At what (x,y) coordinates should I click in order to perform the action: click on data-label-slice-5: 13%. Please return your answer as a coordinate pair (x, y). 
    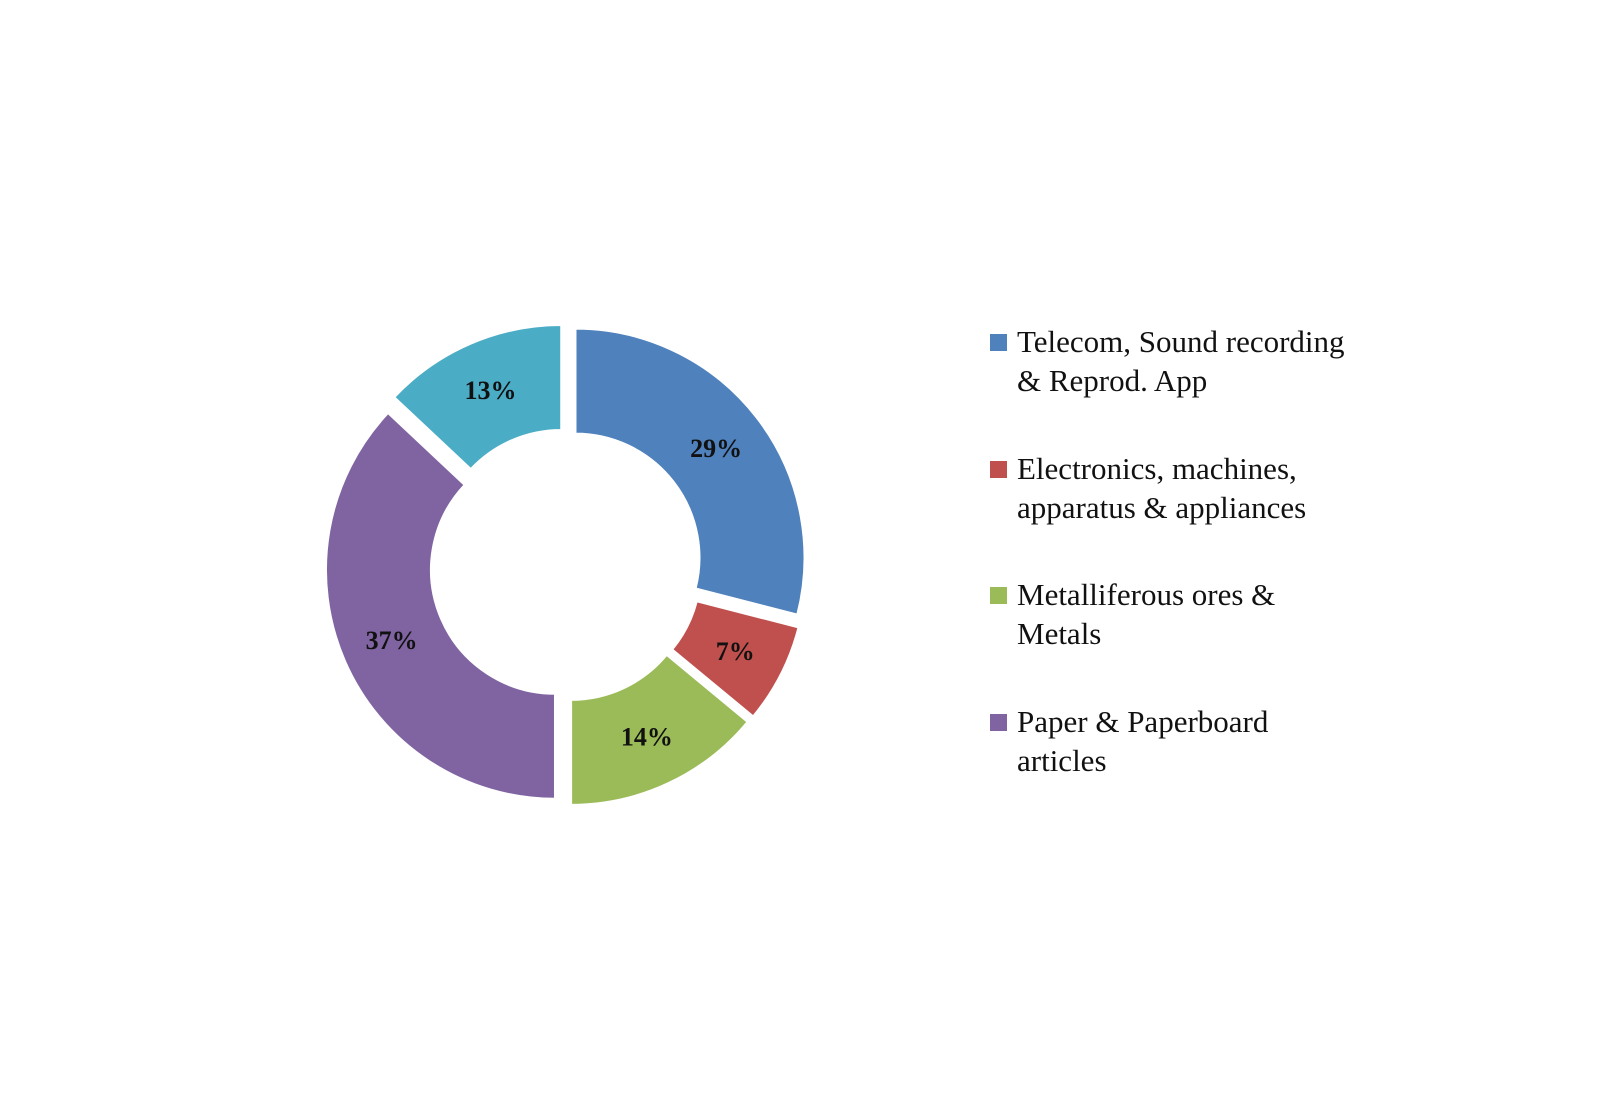
    Looking at the image, I should click on (491, 390).